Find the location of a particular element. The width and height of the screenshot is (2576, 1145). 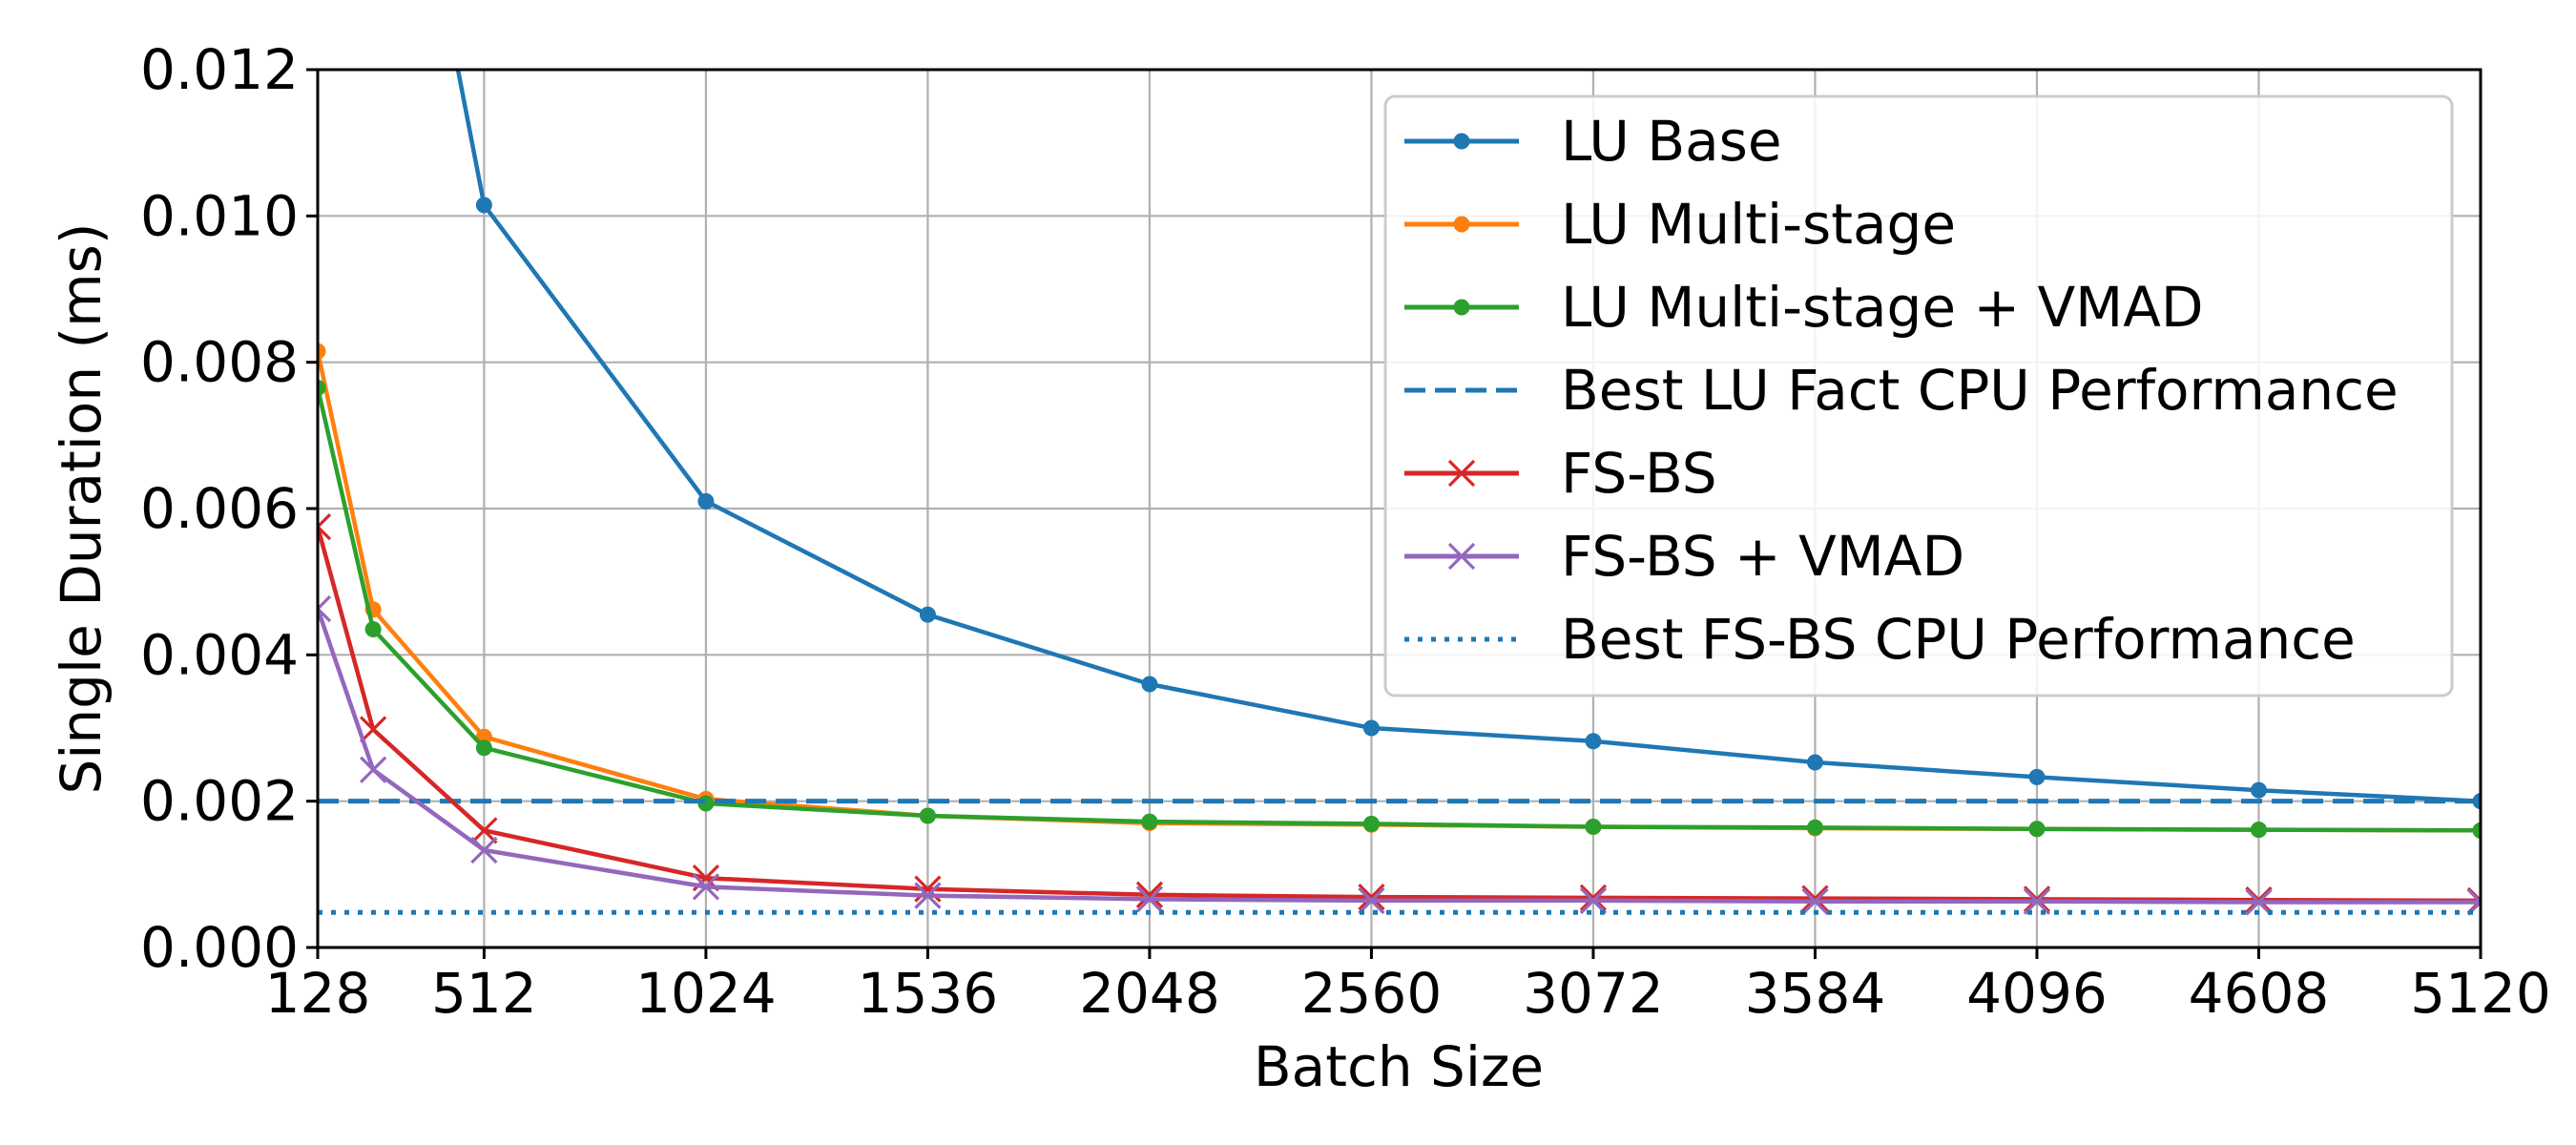

y-tick-label: 0.012 is located at coordinates (219, 69).